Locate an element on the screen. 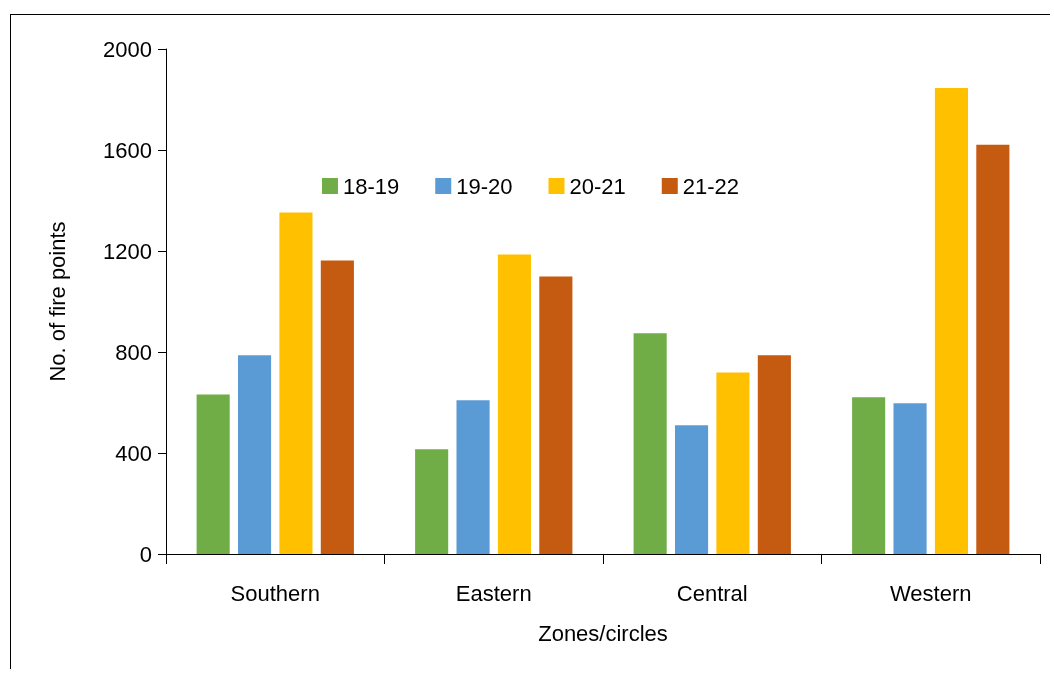 This screenshot has width=1054, height=673. x-tick-label: Western is located at coordinates (930, 593).